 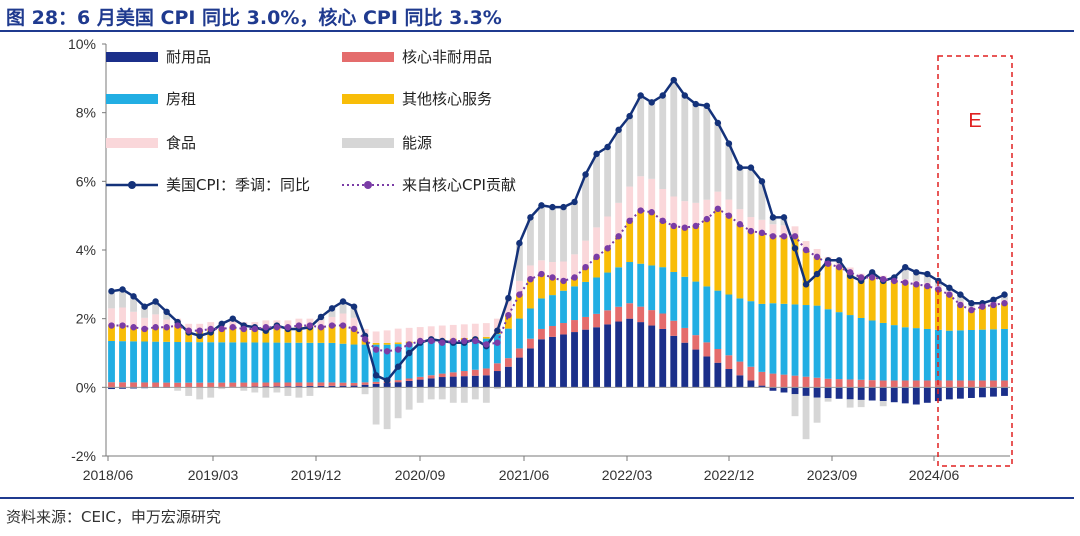 What do you see at coordinates (132, 57) in the screenshot?
I see `legend-swatch-durables` at bounding box center [132, 57].